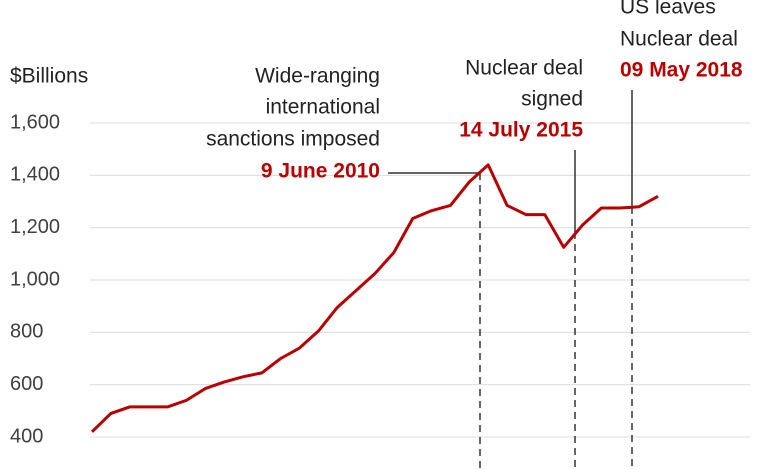 The width and height of the screenshot is (780, 470). Describe the element at coordinates (521, 130) in the screenshot. I see `annotation-date: 14 July 2015` at that location.